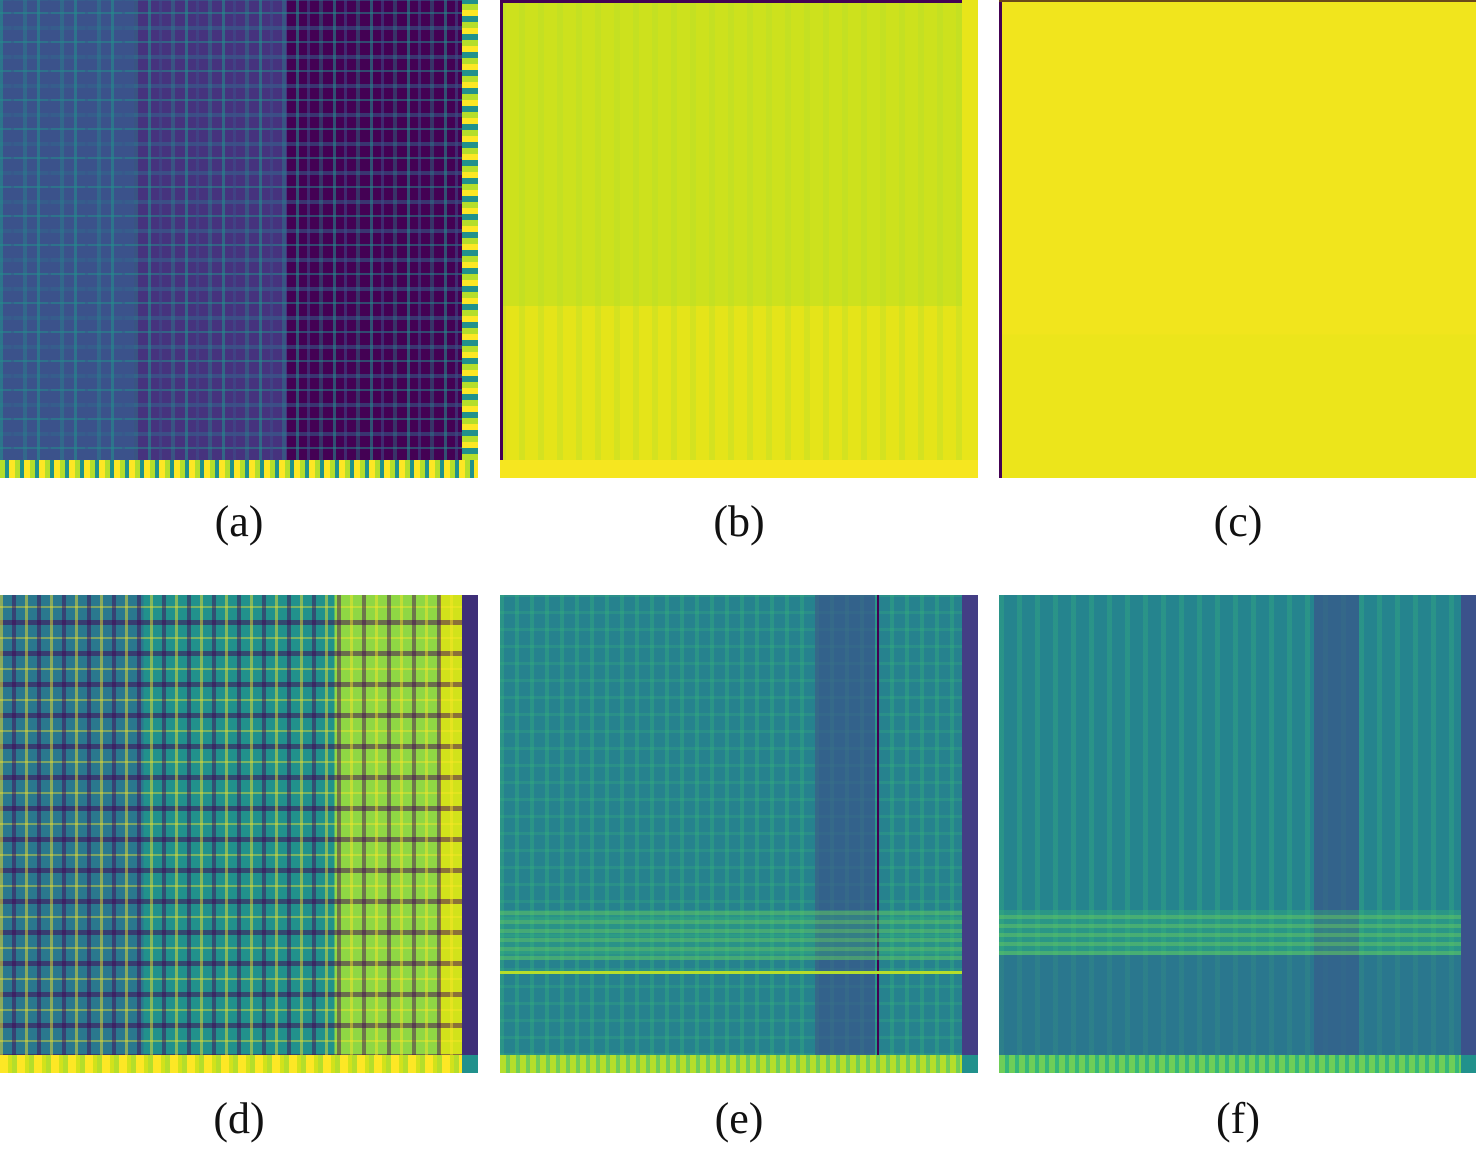 Image resolution: width=1476 pixels, height=1153 pixels. Describe the element at coordinates (739, 521) in the screenshot. I see `caption: (b)` at that location.